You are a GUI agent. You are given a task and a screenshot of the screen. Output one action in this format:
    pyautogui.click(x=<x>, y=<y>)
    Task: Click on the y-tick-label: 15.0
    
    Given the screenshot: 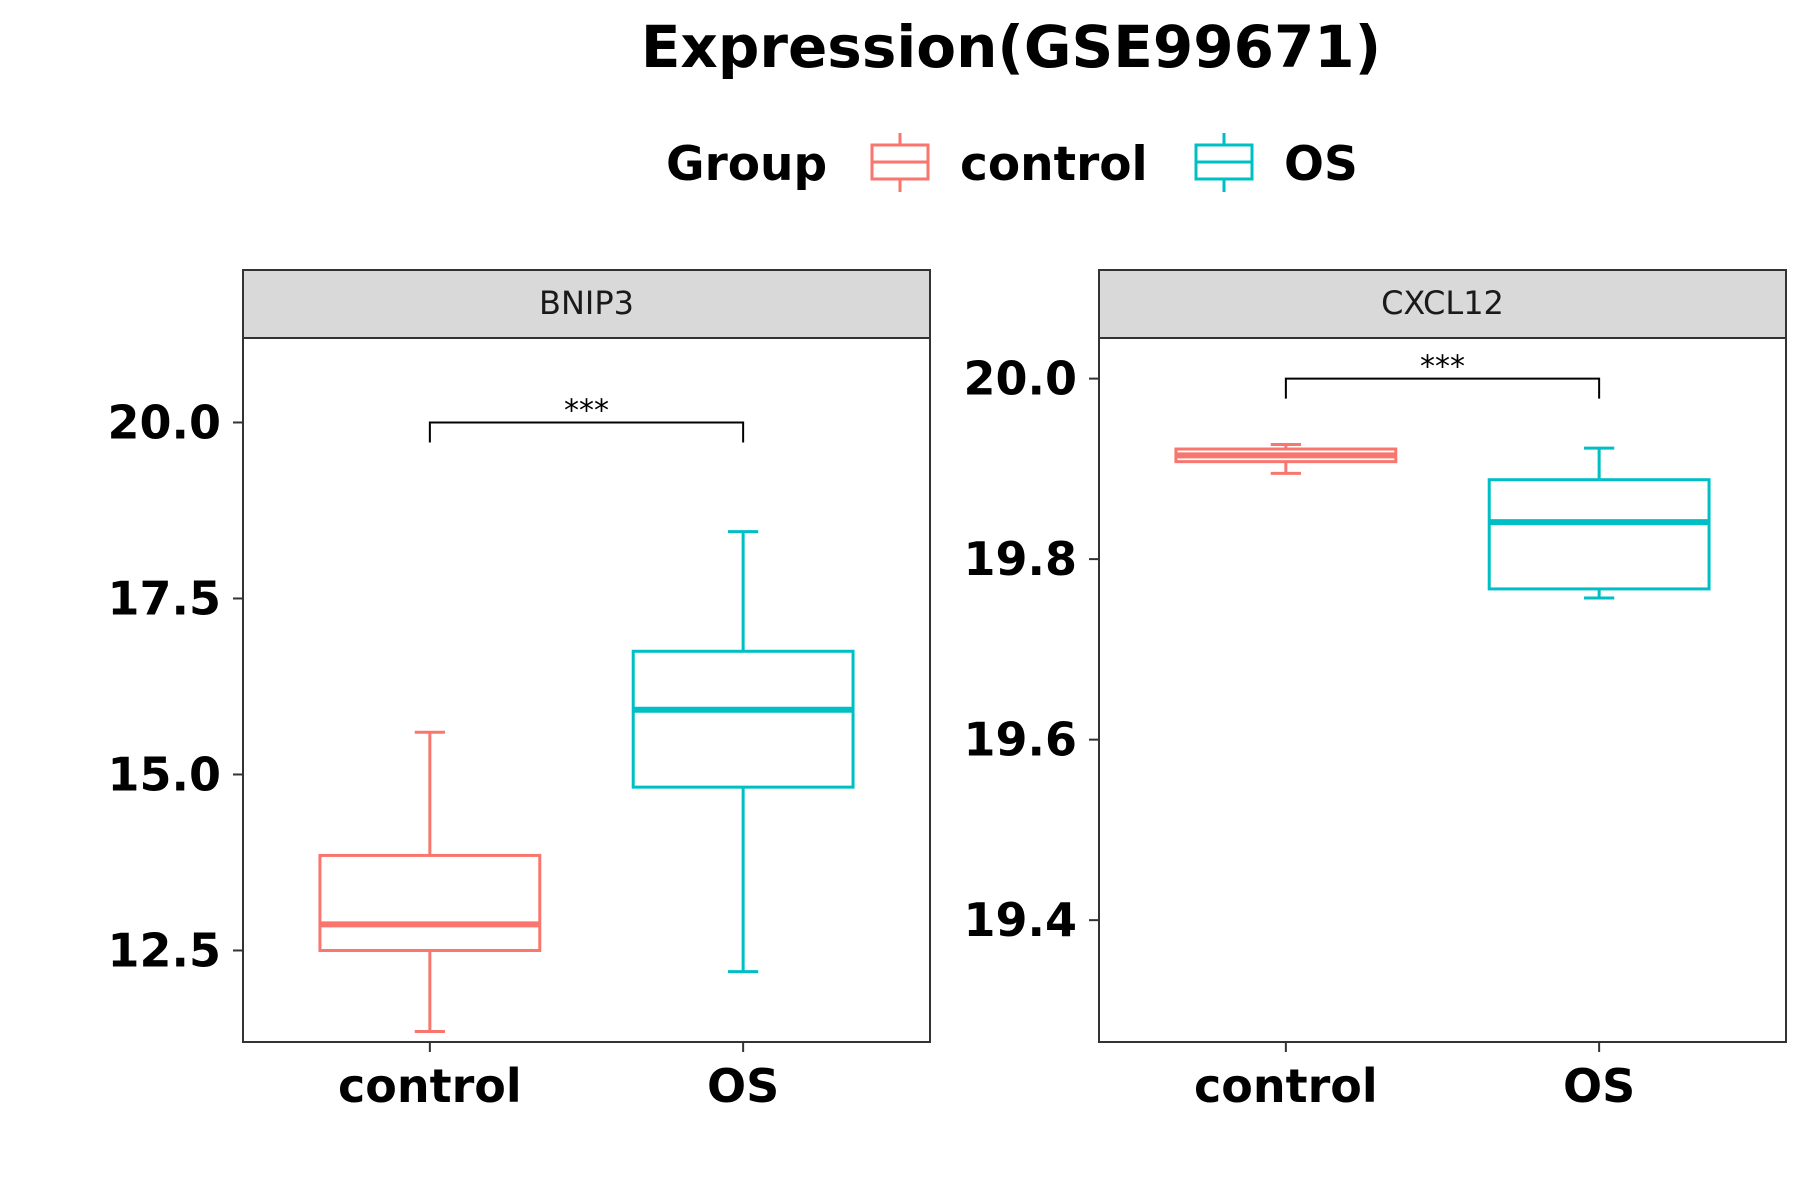 What is the action you would take?
    pyautogui.click(x=165, y=774)
    